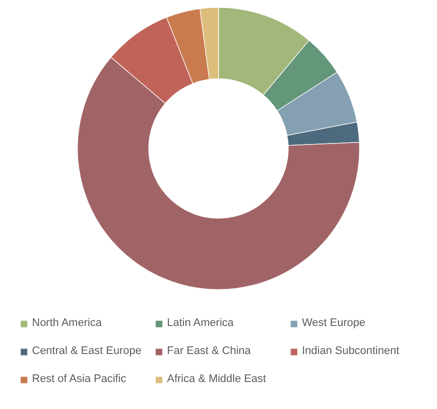  Describe the element at coordinates (87, 351) in the screenshot. I see `legend-label: Central & East Europe` at that location.